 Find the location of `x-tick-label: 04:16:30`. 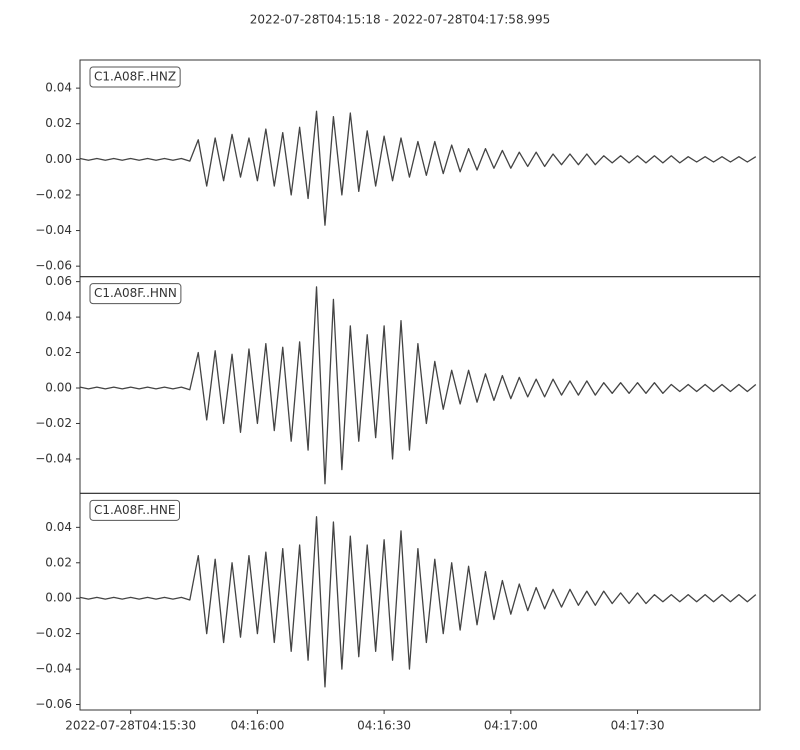

x-tick-label: 04:16:30 is located at coordinates (384, 726).